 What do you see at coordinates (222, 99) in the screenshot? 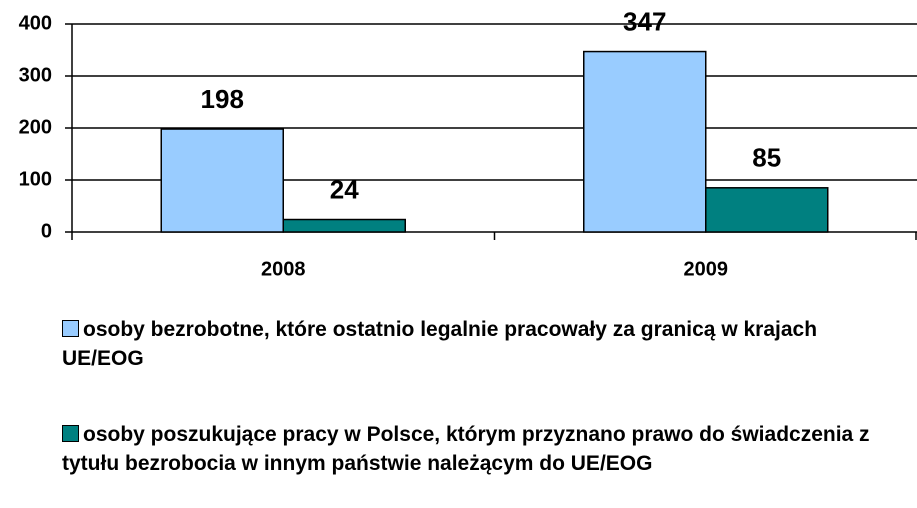
I see `value-label: 198` at bounding box center [222, 99].